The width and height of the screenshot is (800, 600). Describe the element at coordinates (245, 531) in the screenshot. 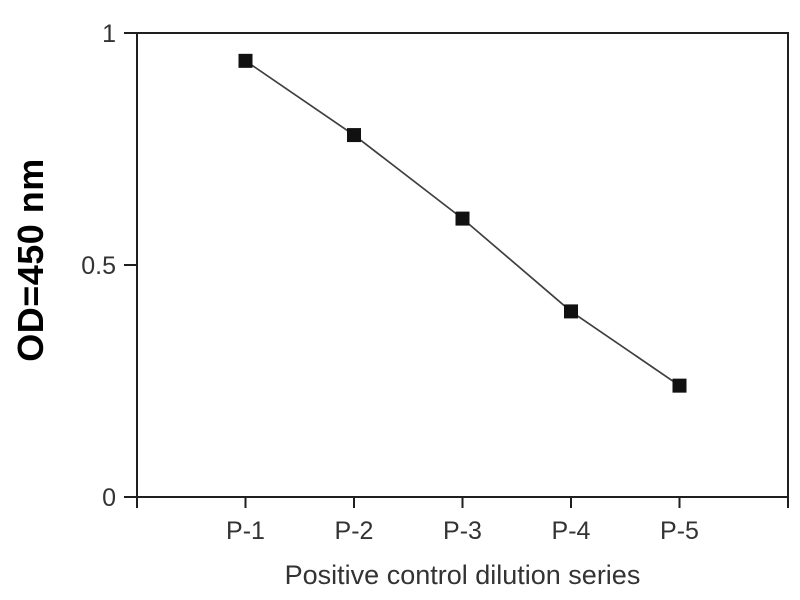

I see `x-tick-label: P-1` at that location.